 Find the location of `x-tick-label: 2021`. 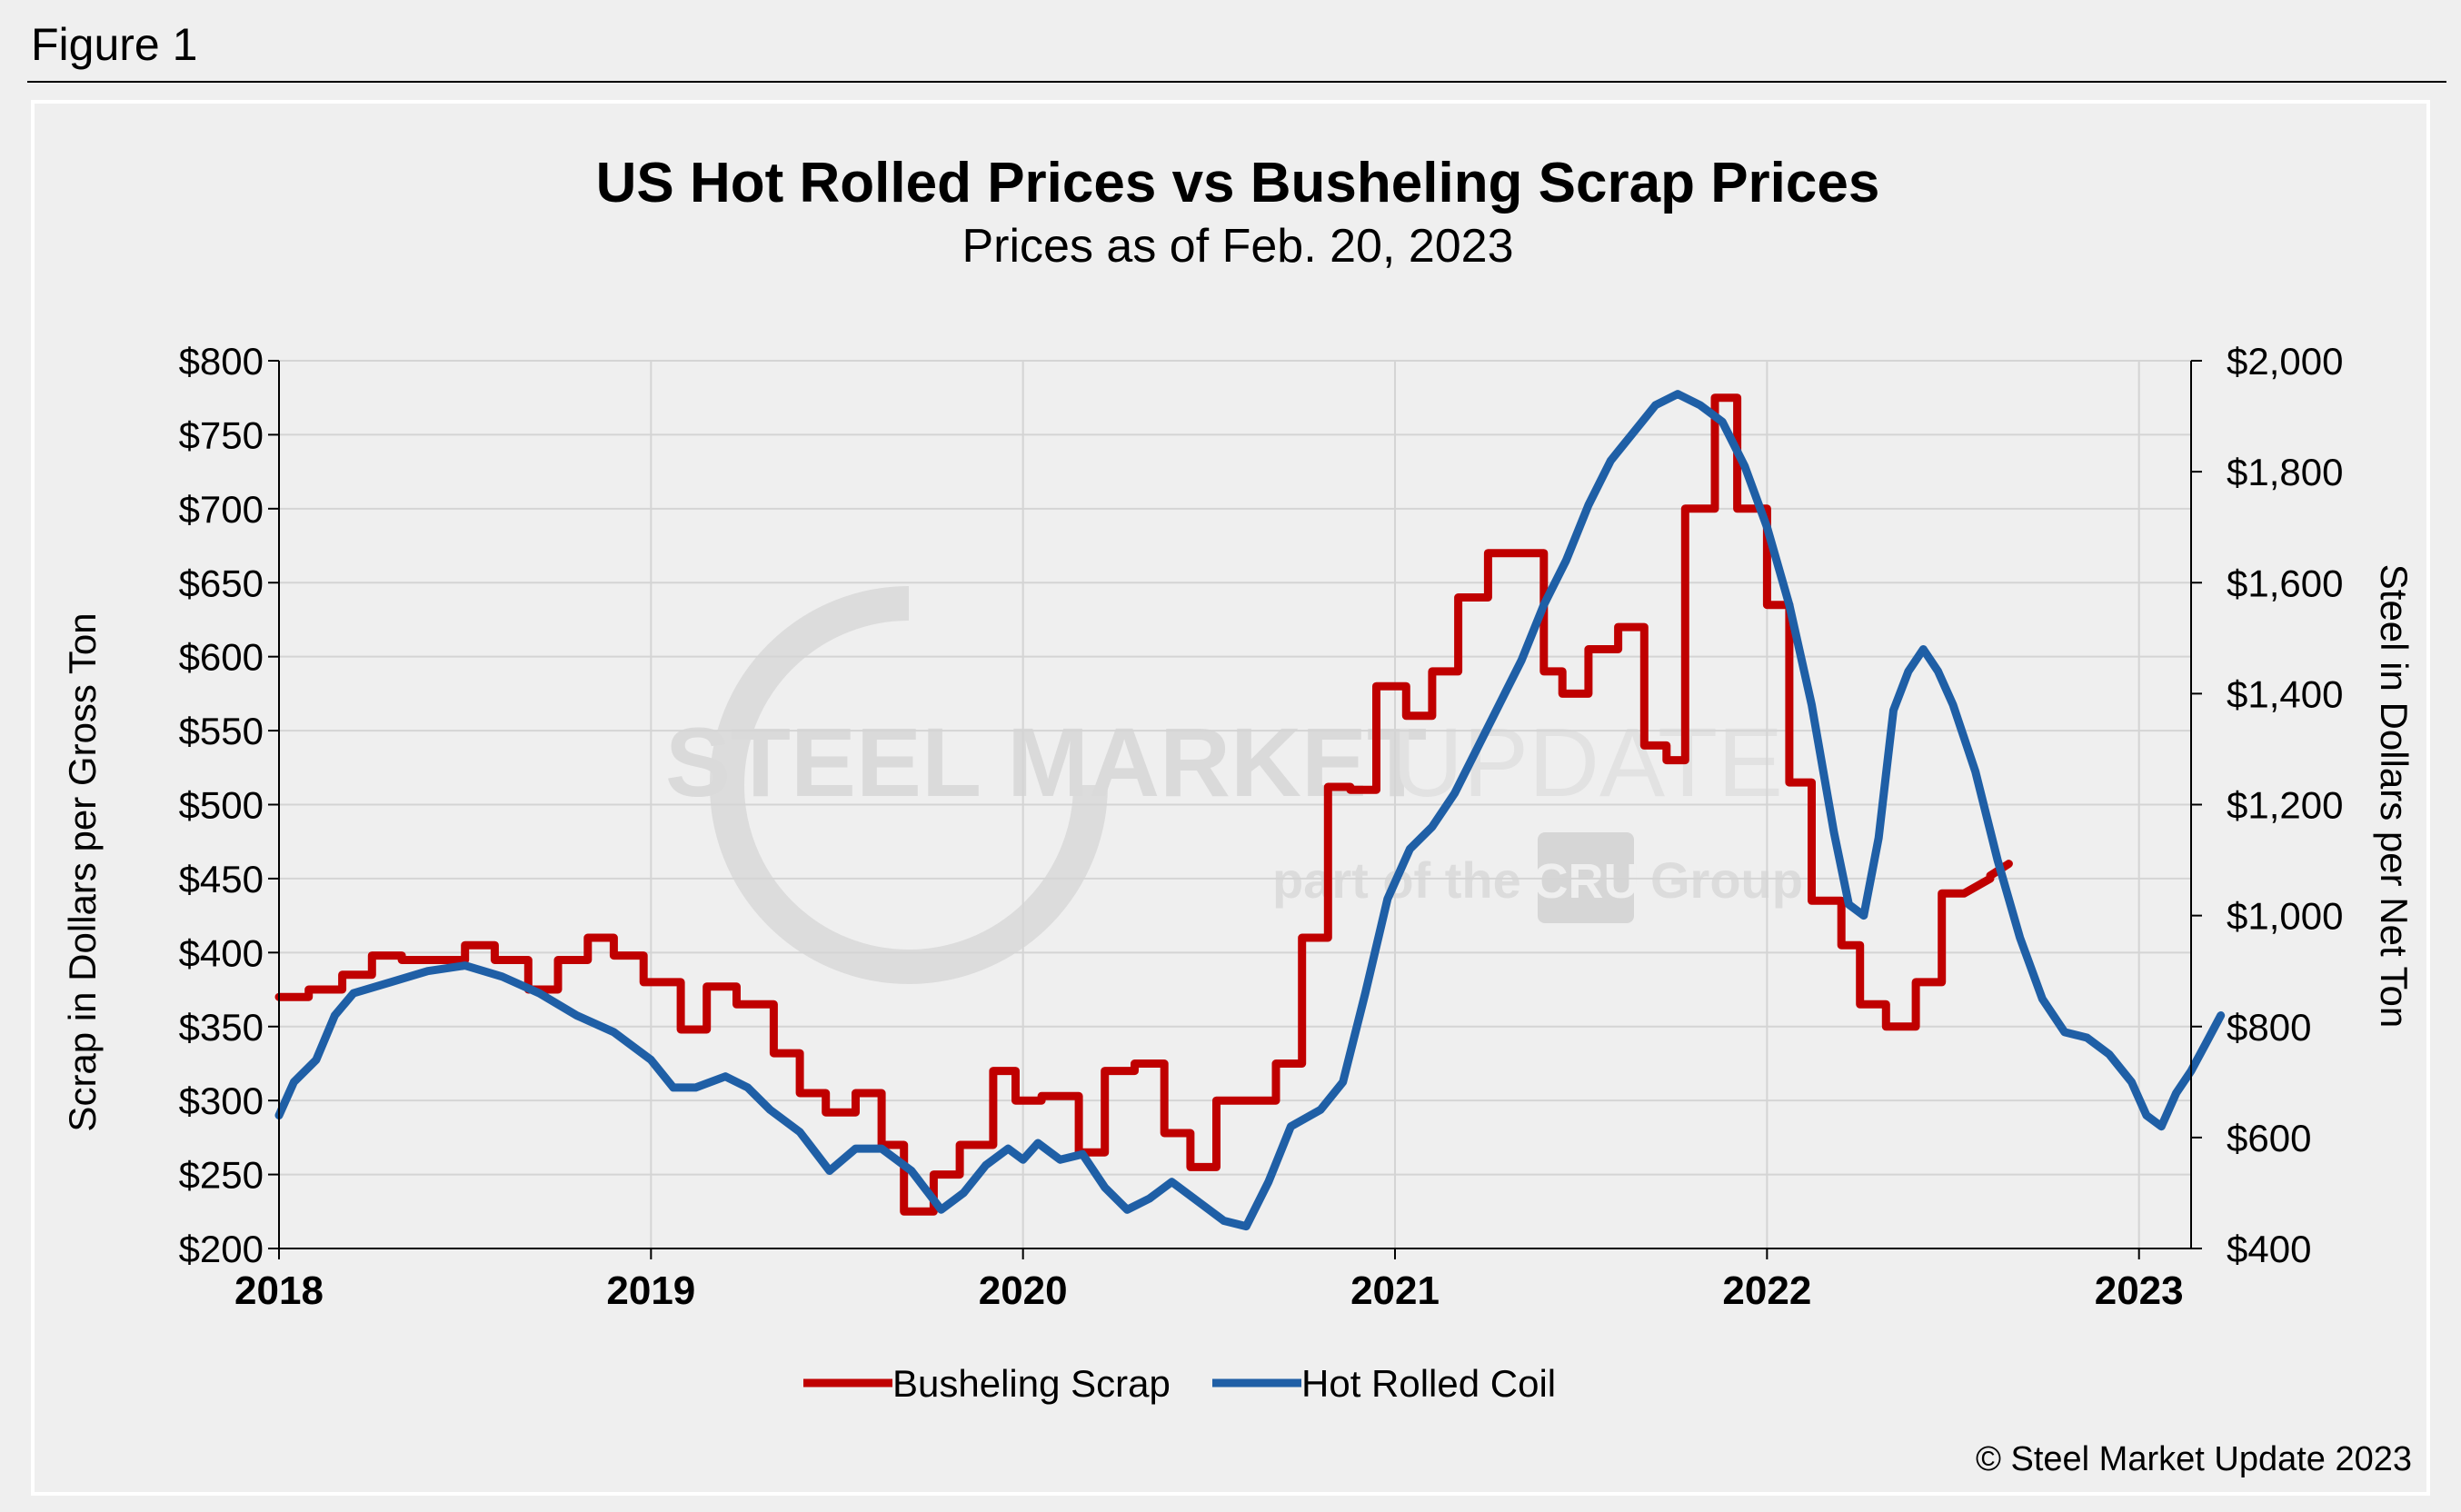

x-tick-label: 2021 is located at coordinates (1395, 1290).